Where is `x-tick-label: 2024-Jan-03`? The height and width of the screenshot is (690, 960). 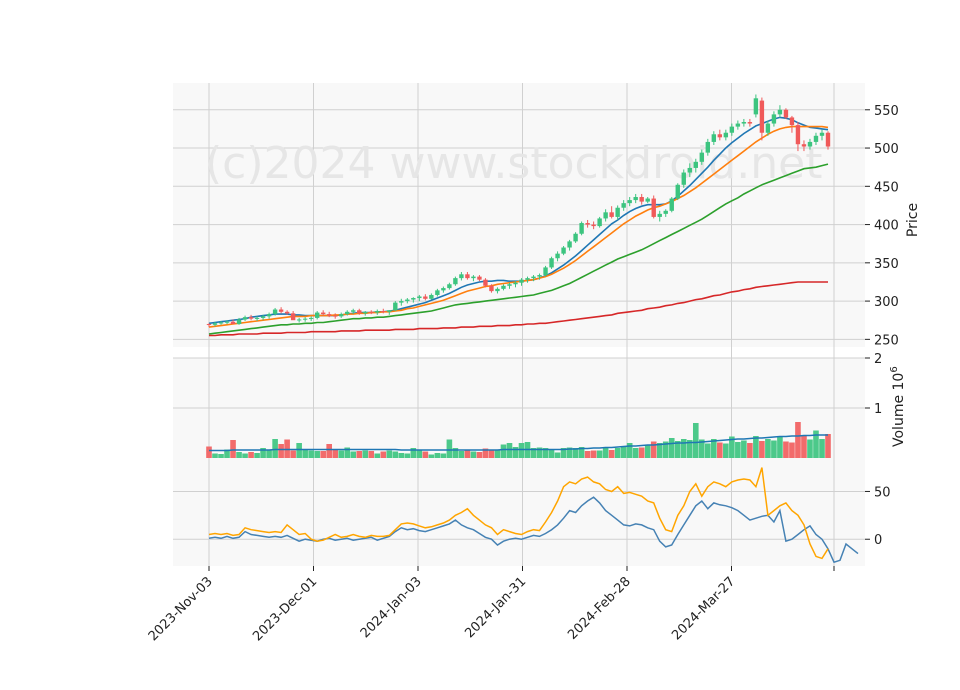
x-tick-label: 2024-Jan-03 is located at coordinates (391, 607).